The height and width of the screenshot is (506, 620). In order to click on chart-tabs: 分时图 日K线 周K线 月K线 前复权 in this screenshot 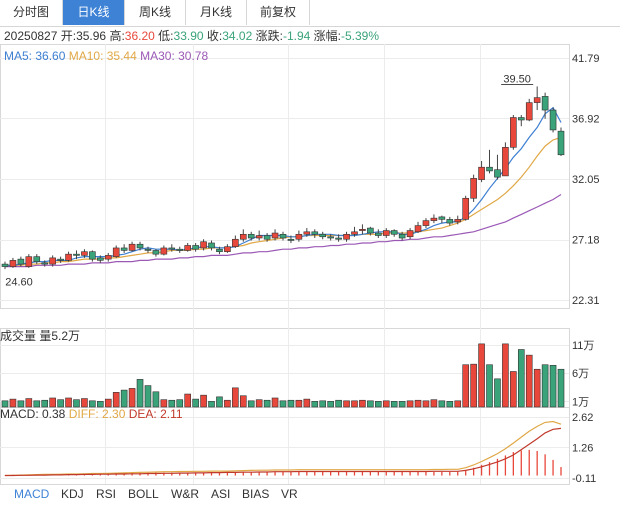, I will do `click(310, 13)`.